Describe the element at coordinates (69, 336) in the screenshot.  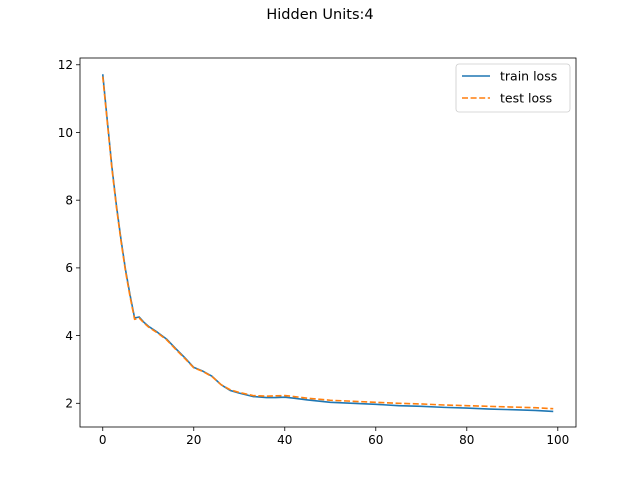
I see `y-tick-label: 4` at that location.